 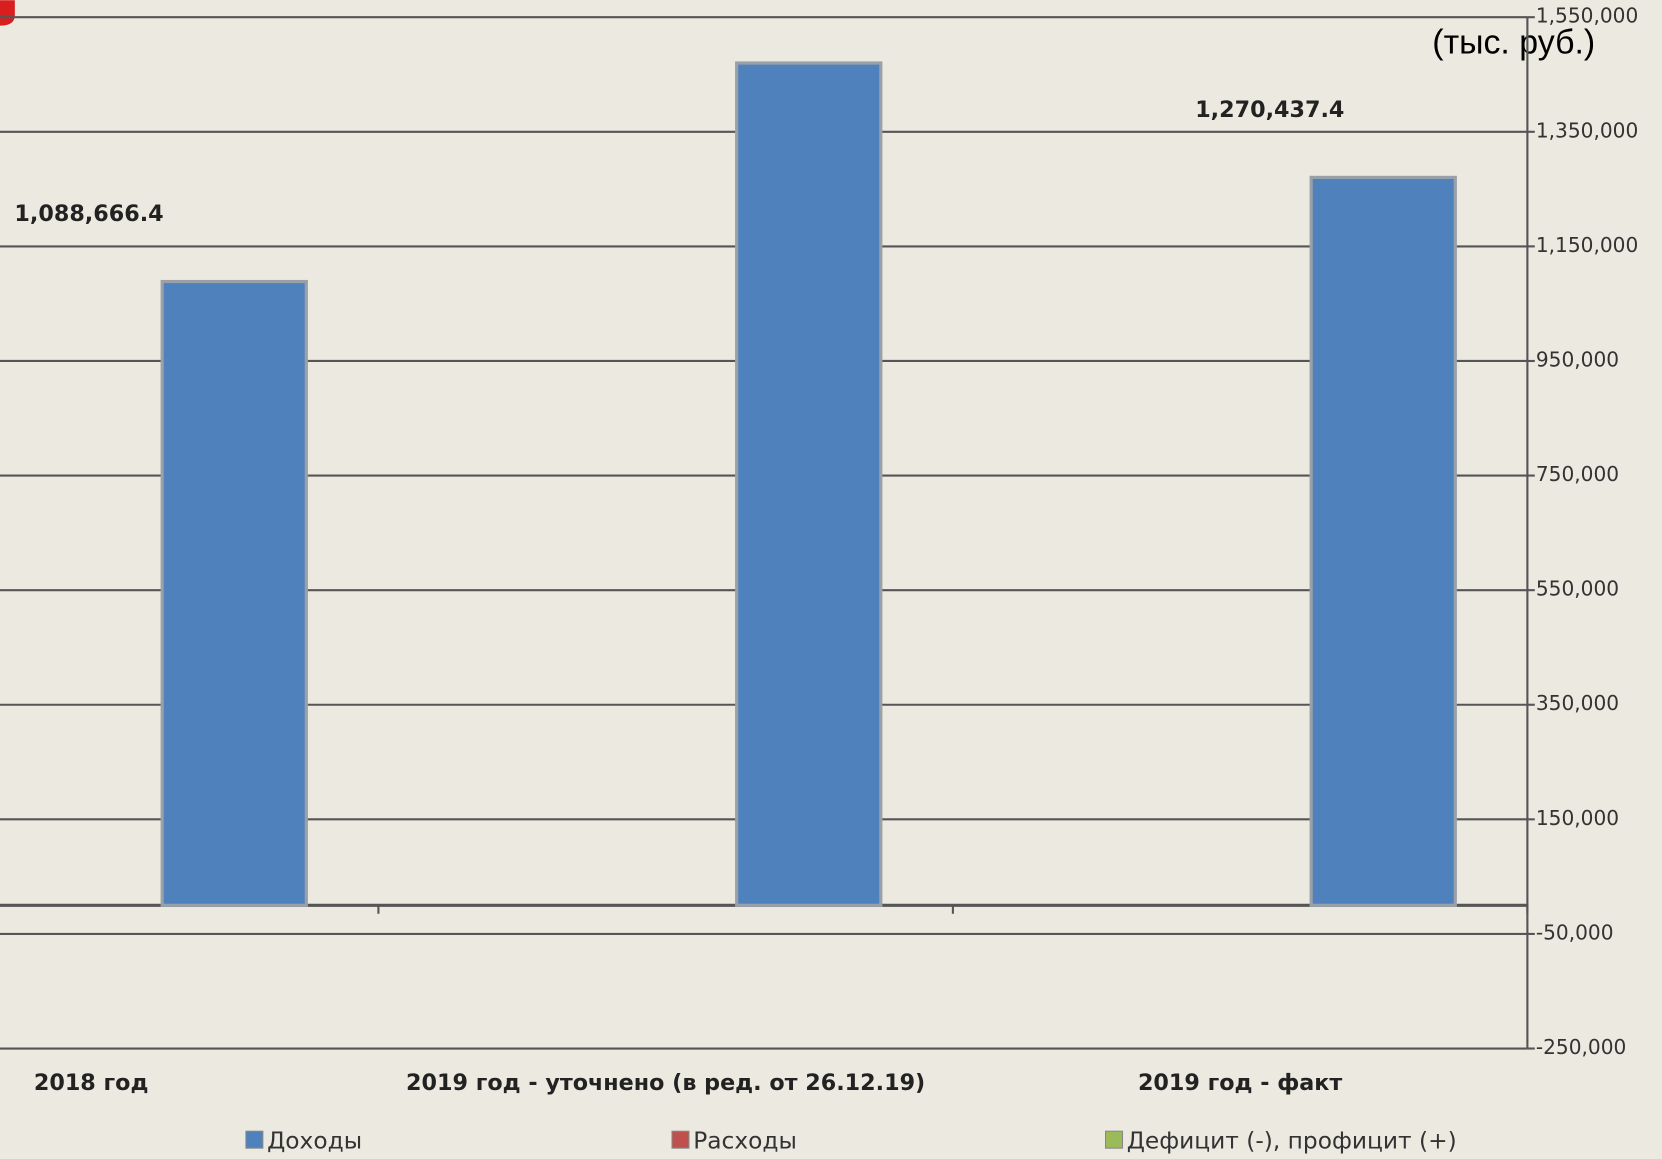 I want to click on y-tick-label: 950,000, so click(x=1577, y=359).